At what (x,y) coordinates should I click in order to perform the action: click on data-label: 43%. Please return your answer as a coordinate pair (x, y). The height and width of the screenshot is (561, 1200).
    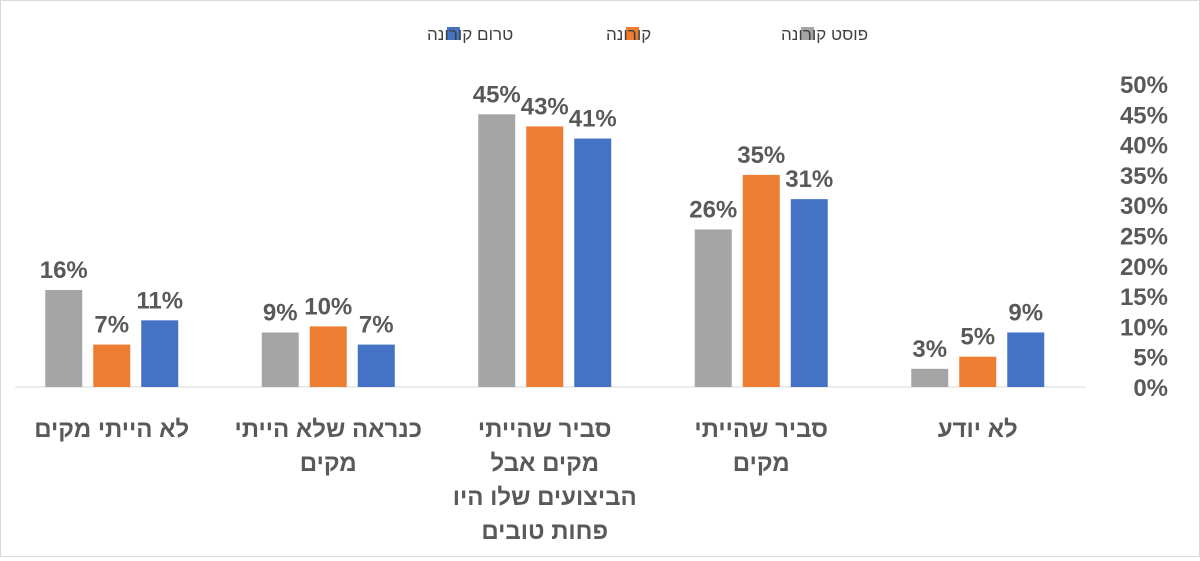
    Looking at the image, I should click on (545, 106).